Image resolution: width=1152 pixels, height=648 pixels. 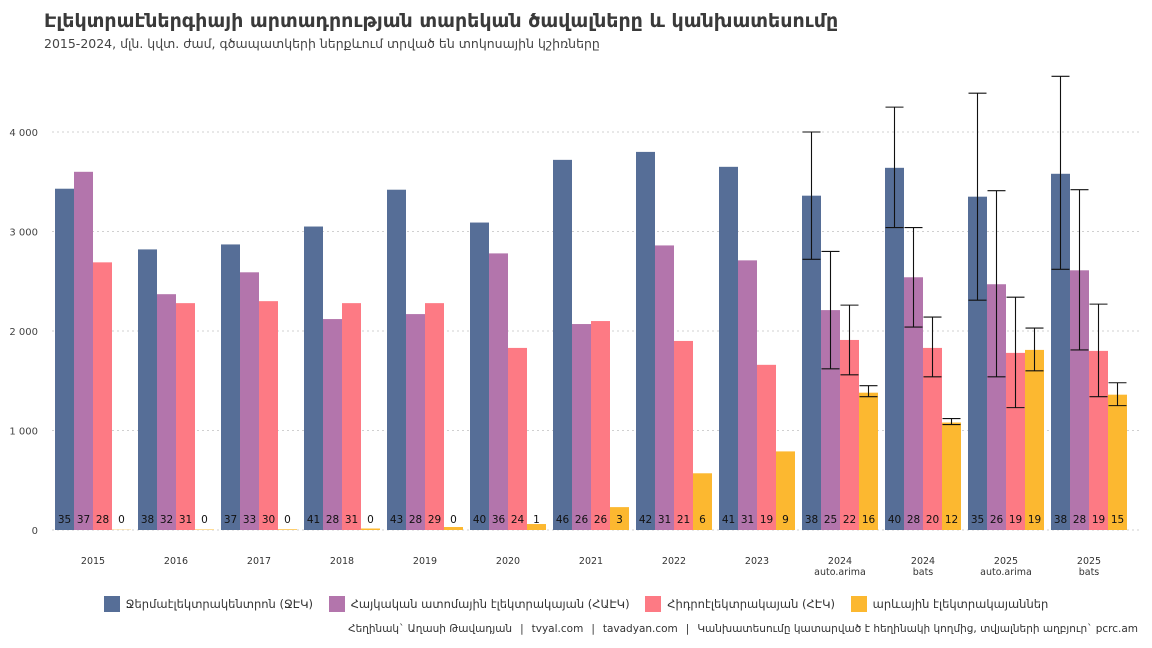 I want to click on bar-percent-label: 42, so click(x=645, y=520).